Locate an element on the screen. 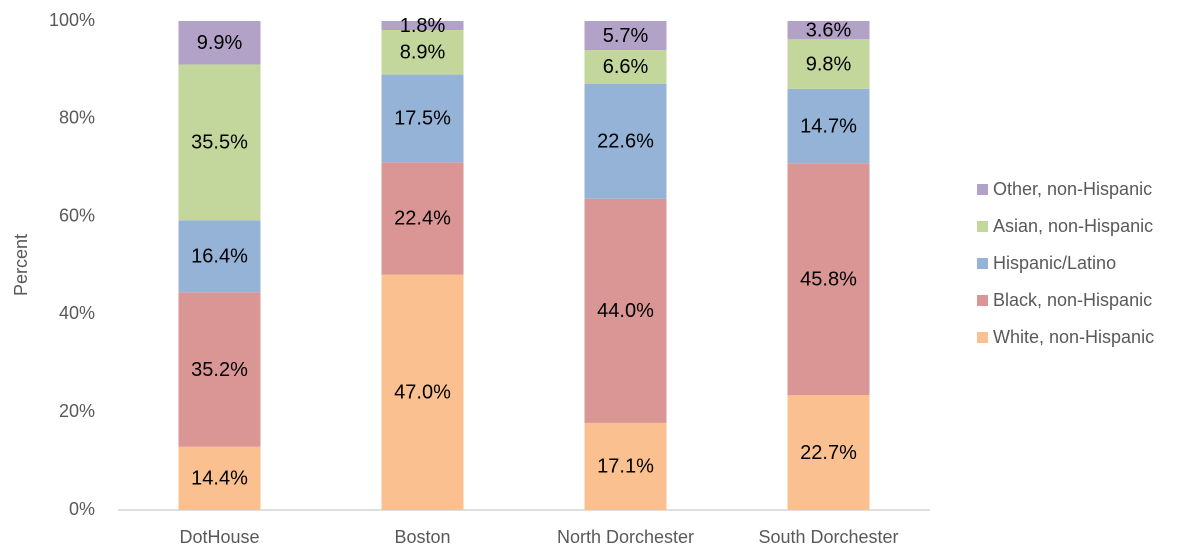 The width and height of the screenshot is (1196, 552). y-tick-label: 20% is located at coordinates (77, 411).